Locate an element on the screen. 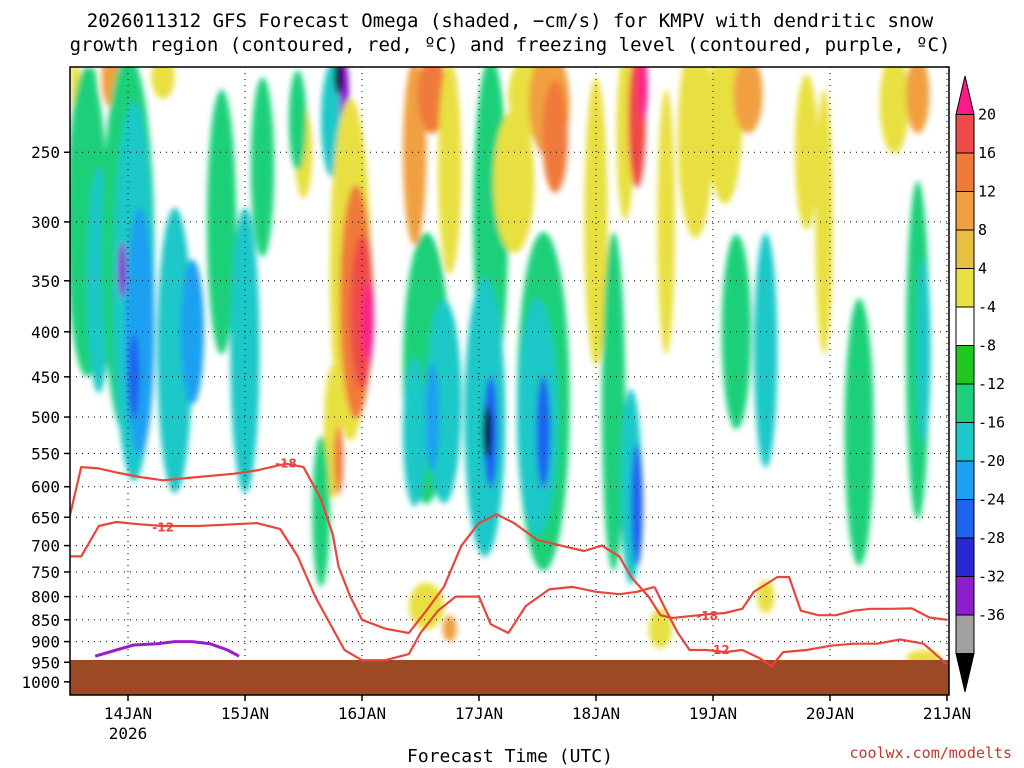 The width and height of the screenshot is (1024, 768). colorbar-label: -20 is located at coordinates (991, 461).